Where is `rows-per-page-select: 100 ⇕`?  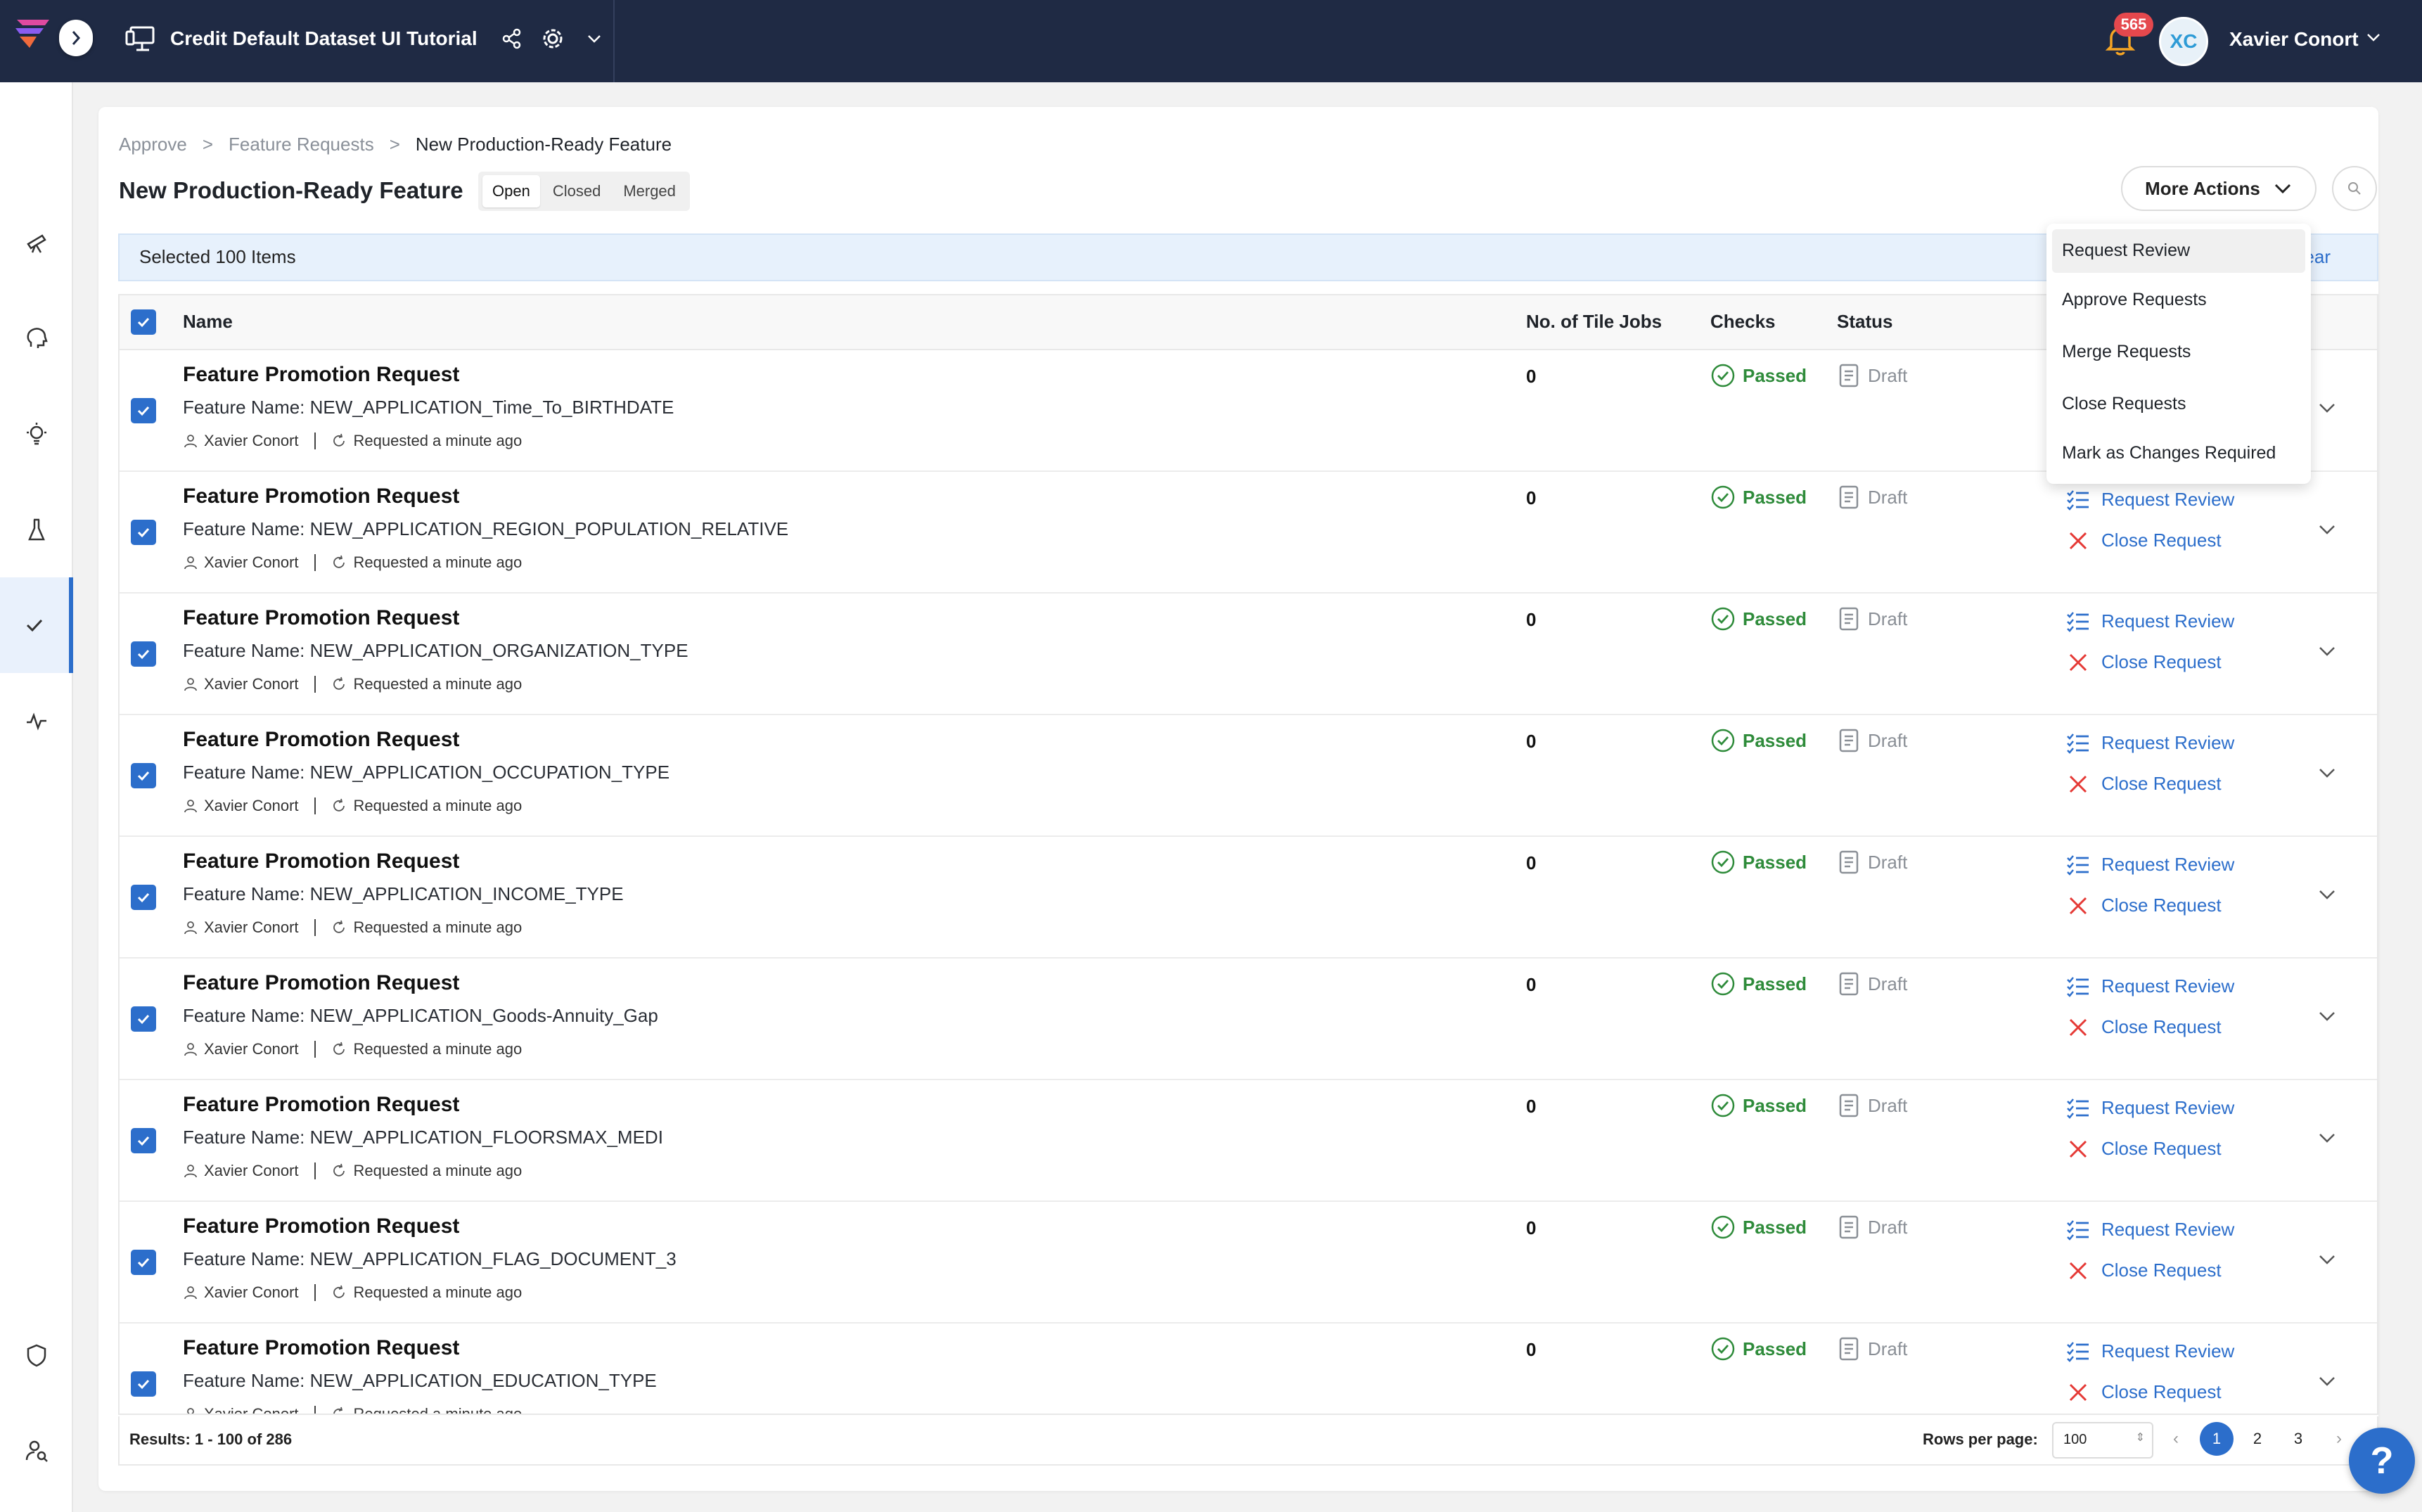
rows-per-page-select: 100 ⇕ is located at coordinates (2102, 1440).